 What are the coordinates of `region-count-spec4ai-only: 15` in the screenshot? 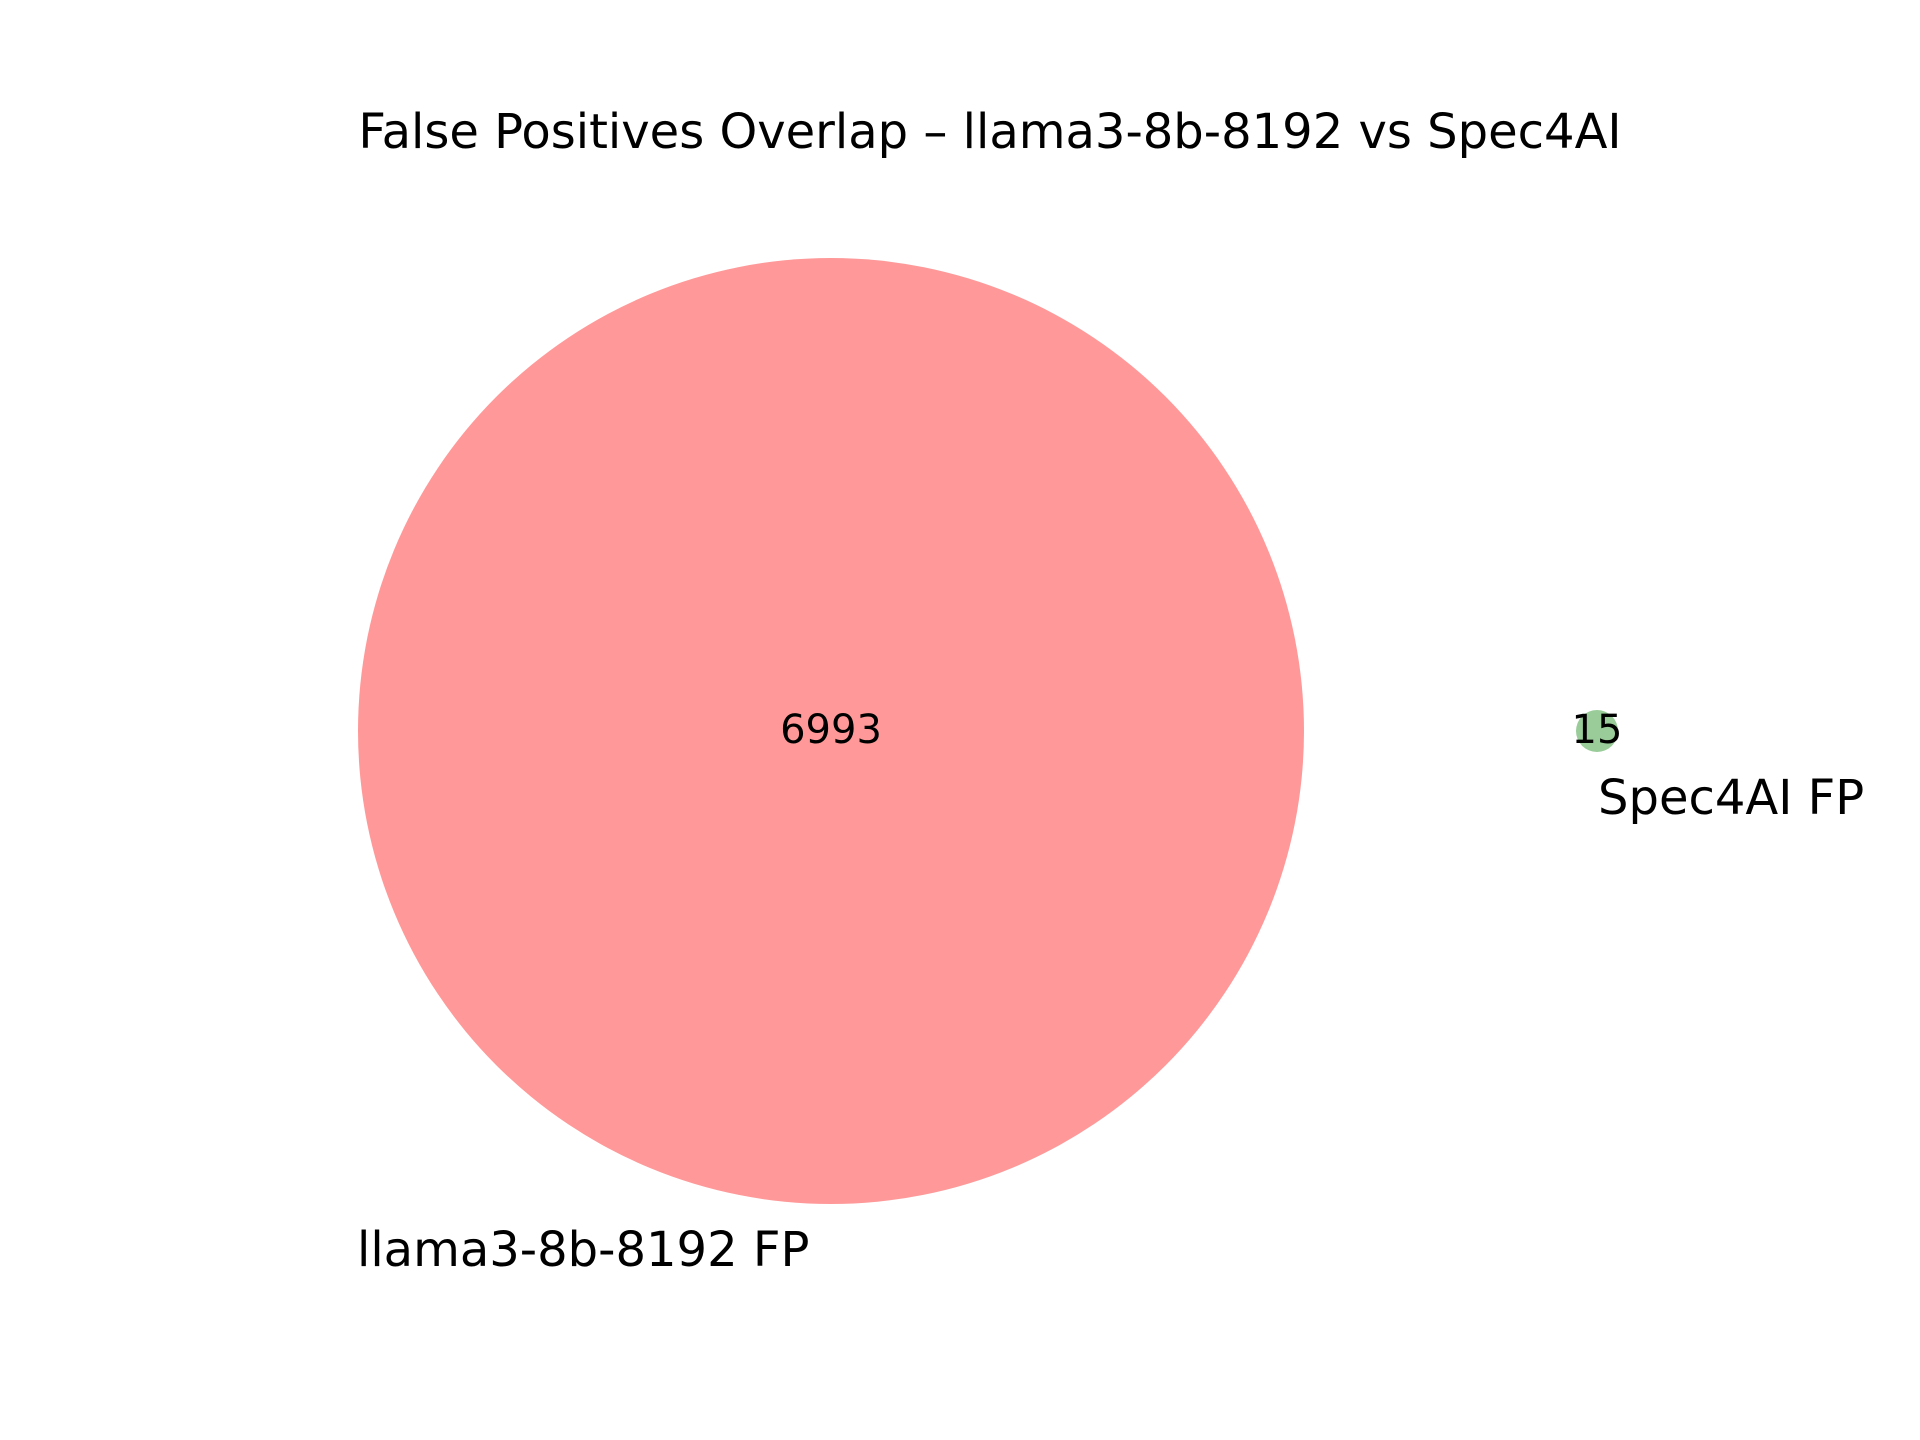 It's located at (1597, 730).